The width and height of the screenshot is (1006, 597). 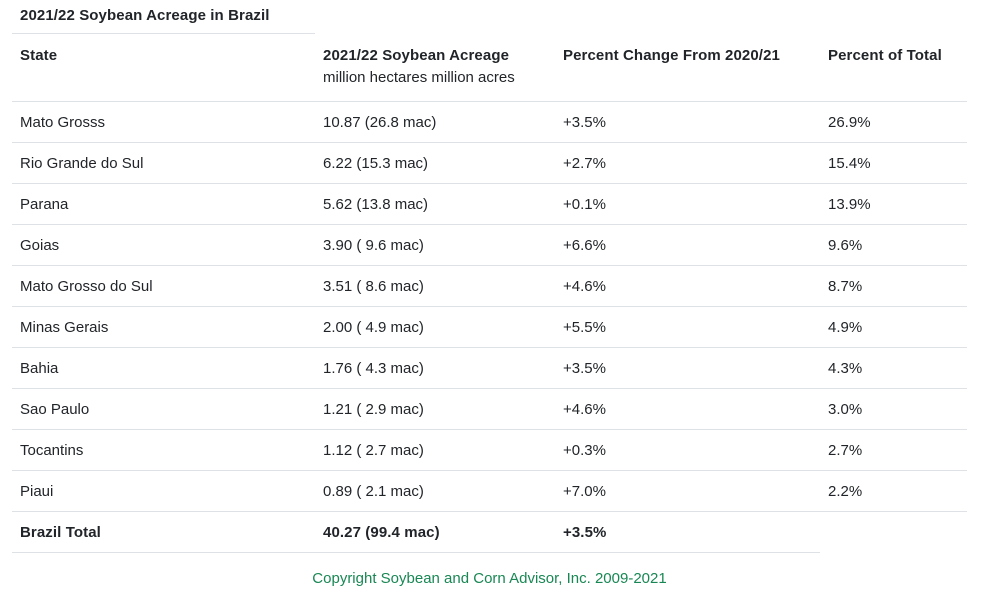 What do you see at coordinates (163, 68) in the screenshot?
I see `header-state: State` at bounding box center [163, 68].